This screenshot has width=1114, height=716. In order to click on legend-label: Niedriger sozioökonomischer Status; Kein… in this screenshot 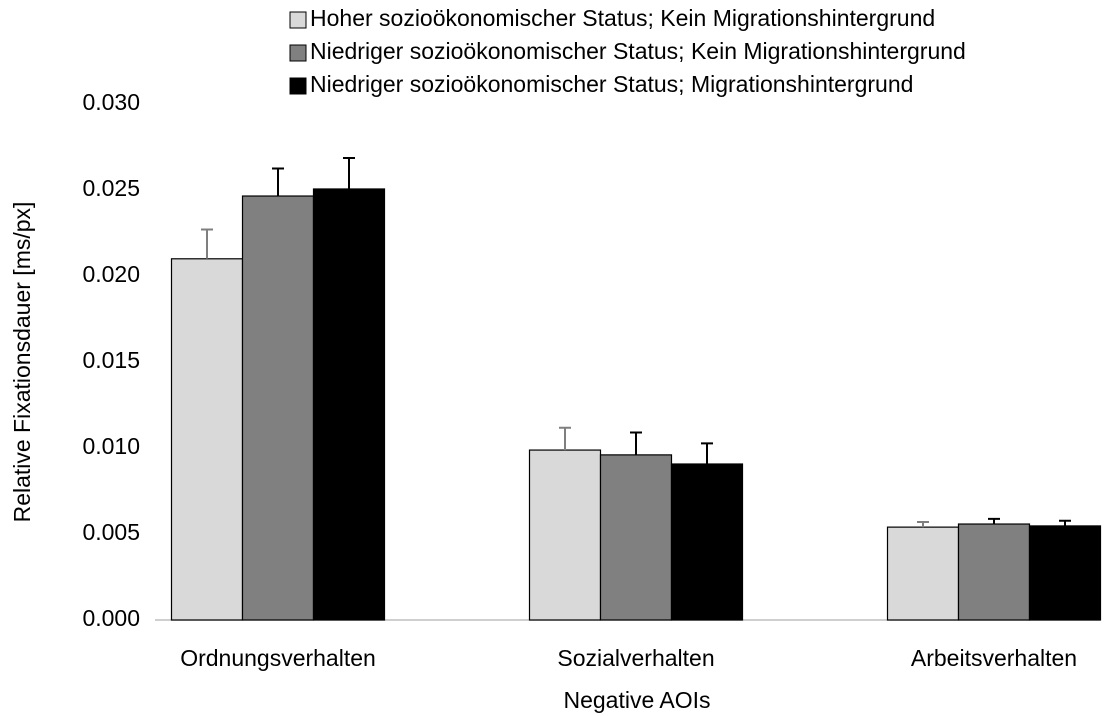, I will do `click(638, 51)`.